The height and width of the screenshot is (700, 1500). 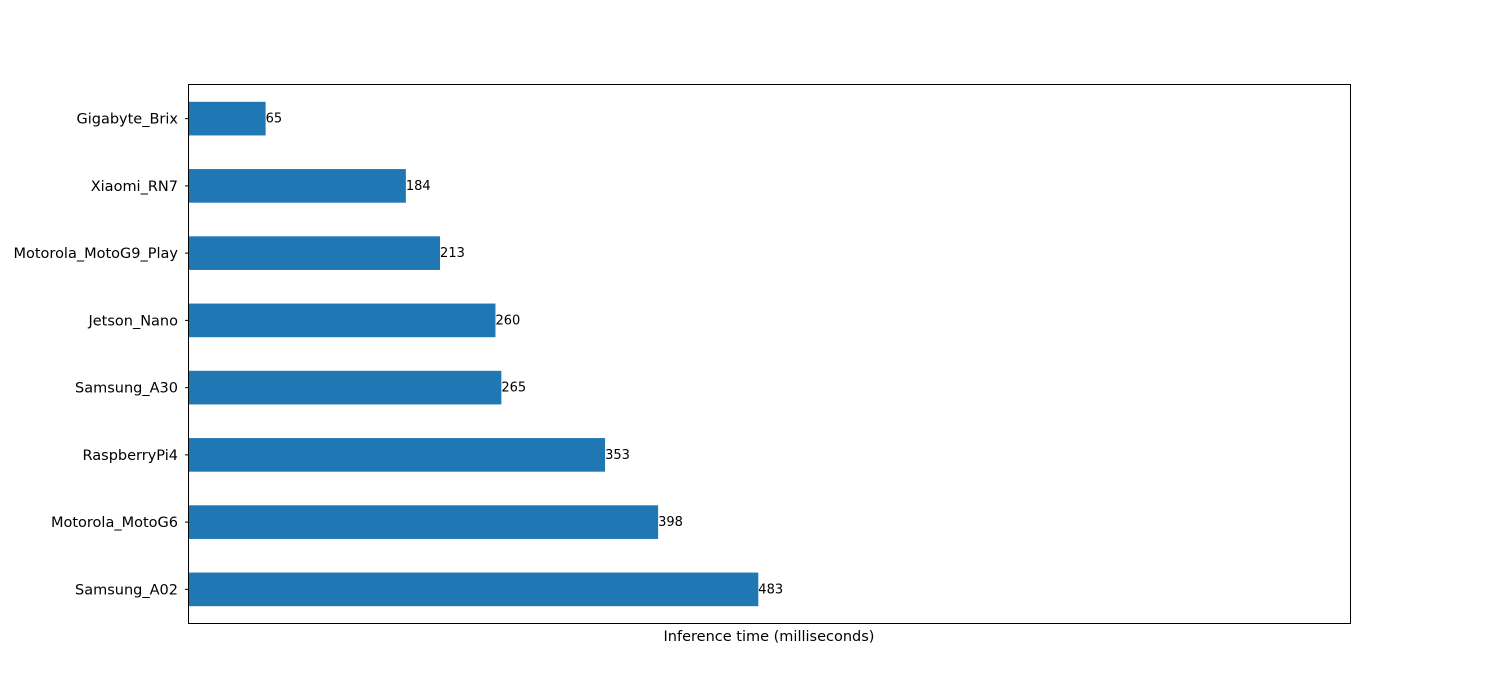 What do you see at coordinates (342, 320) in the screenshot?
I see `bar-jetson-nano` at bounding box center [342, 320].